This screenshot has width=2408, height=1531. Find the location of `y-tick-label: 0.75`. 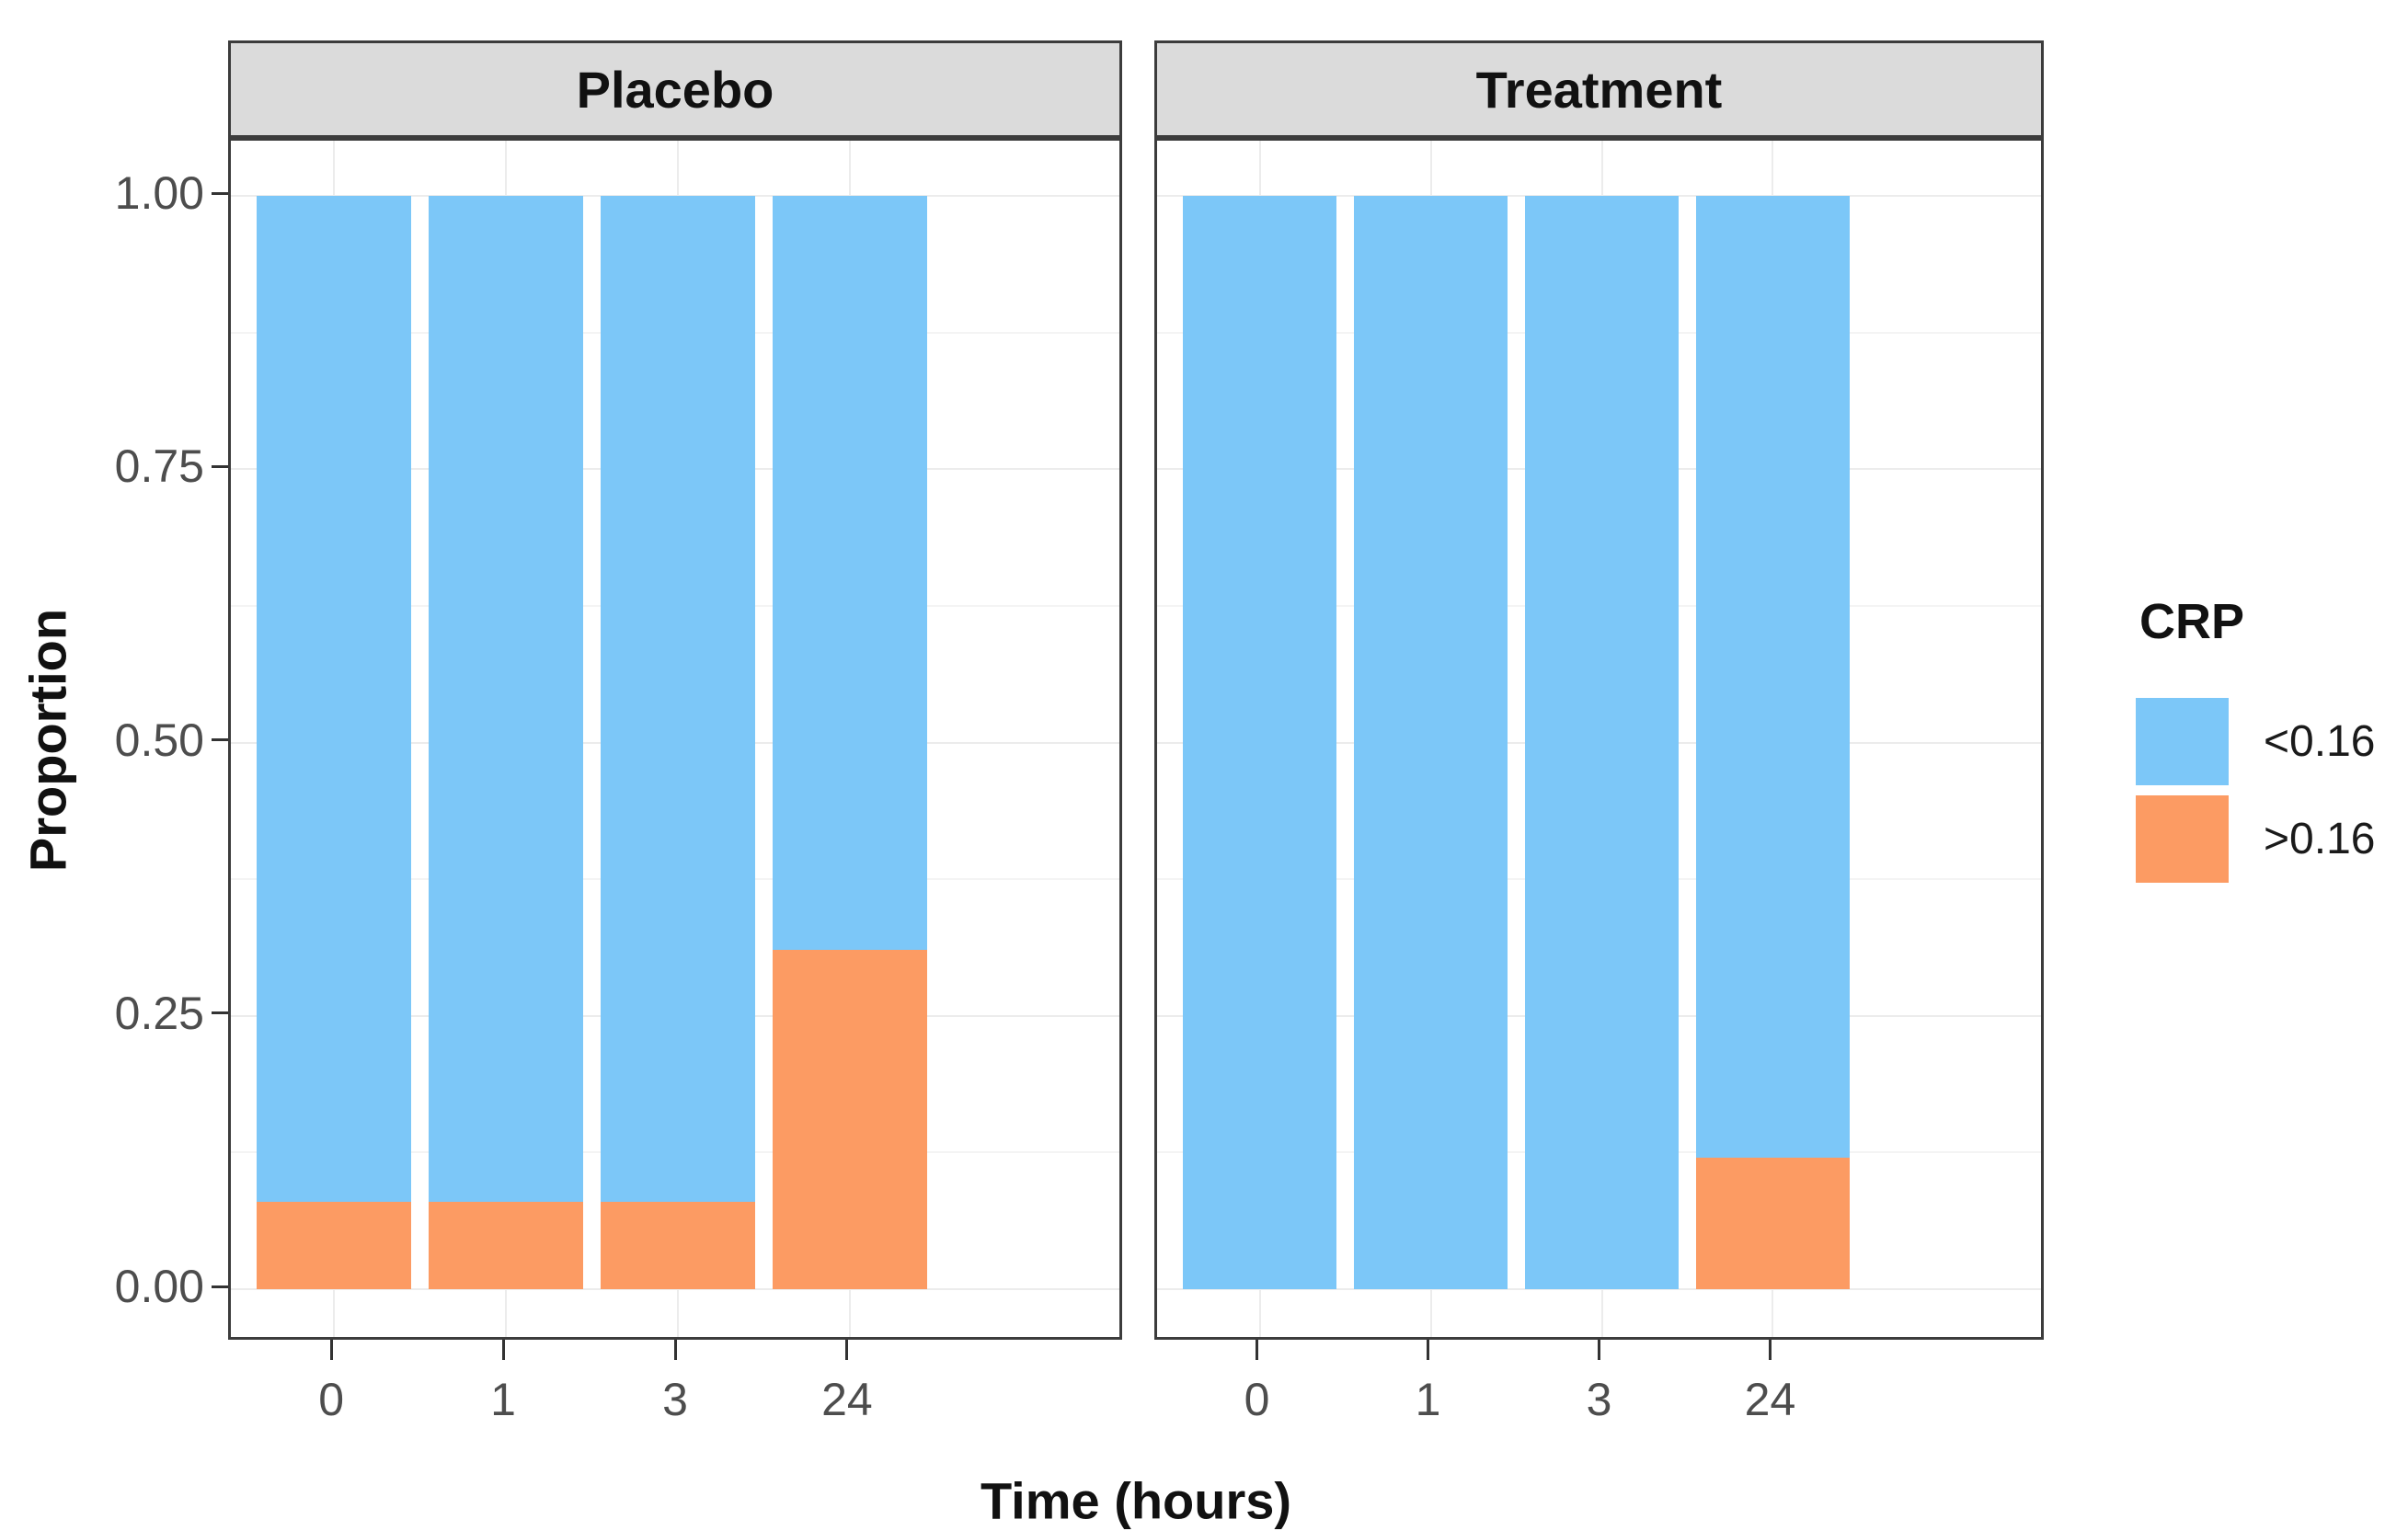

y-tick-label: 0.75 is located at coordinates (159, 466).